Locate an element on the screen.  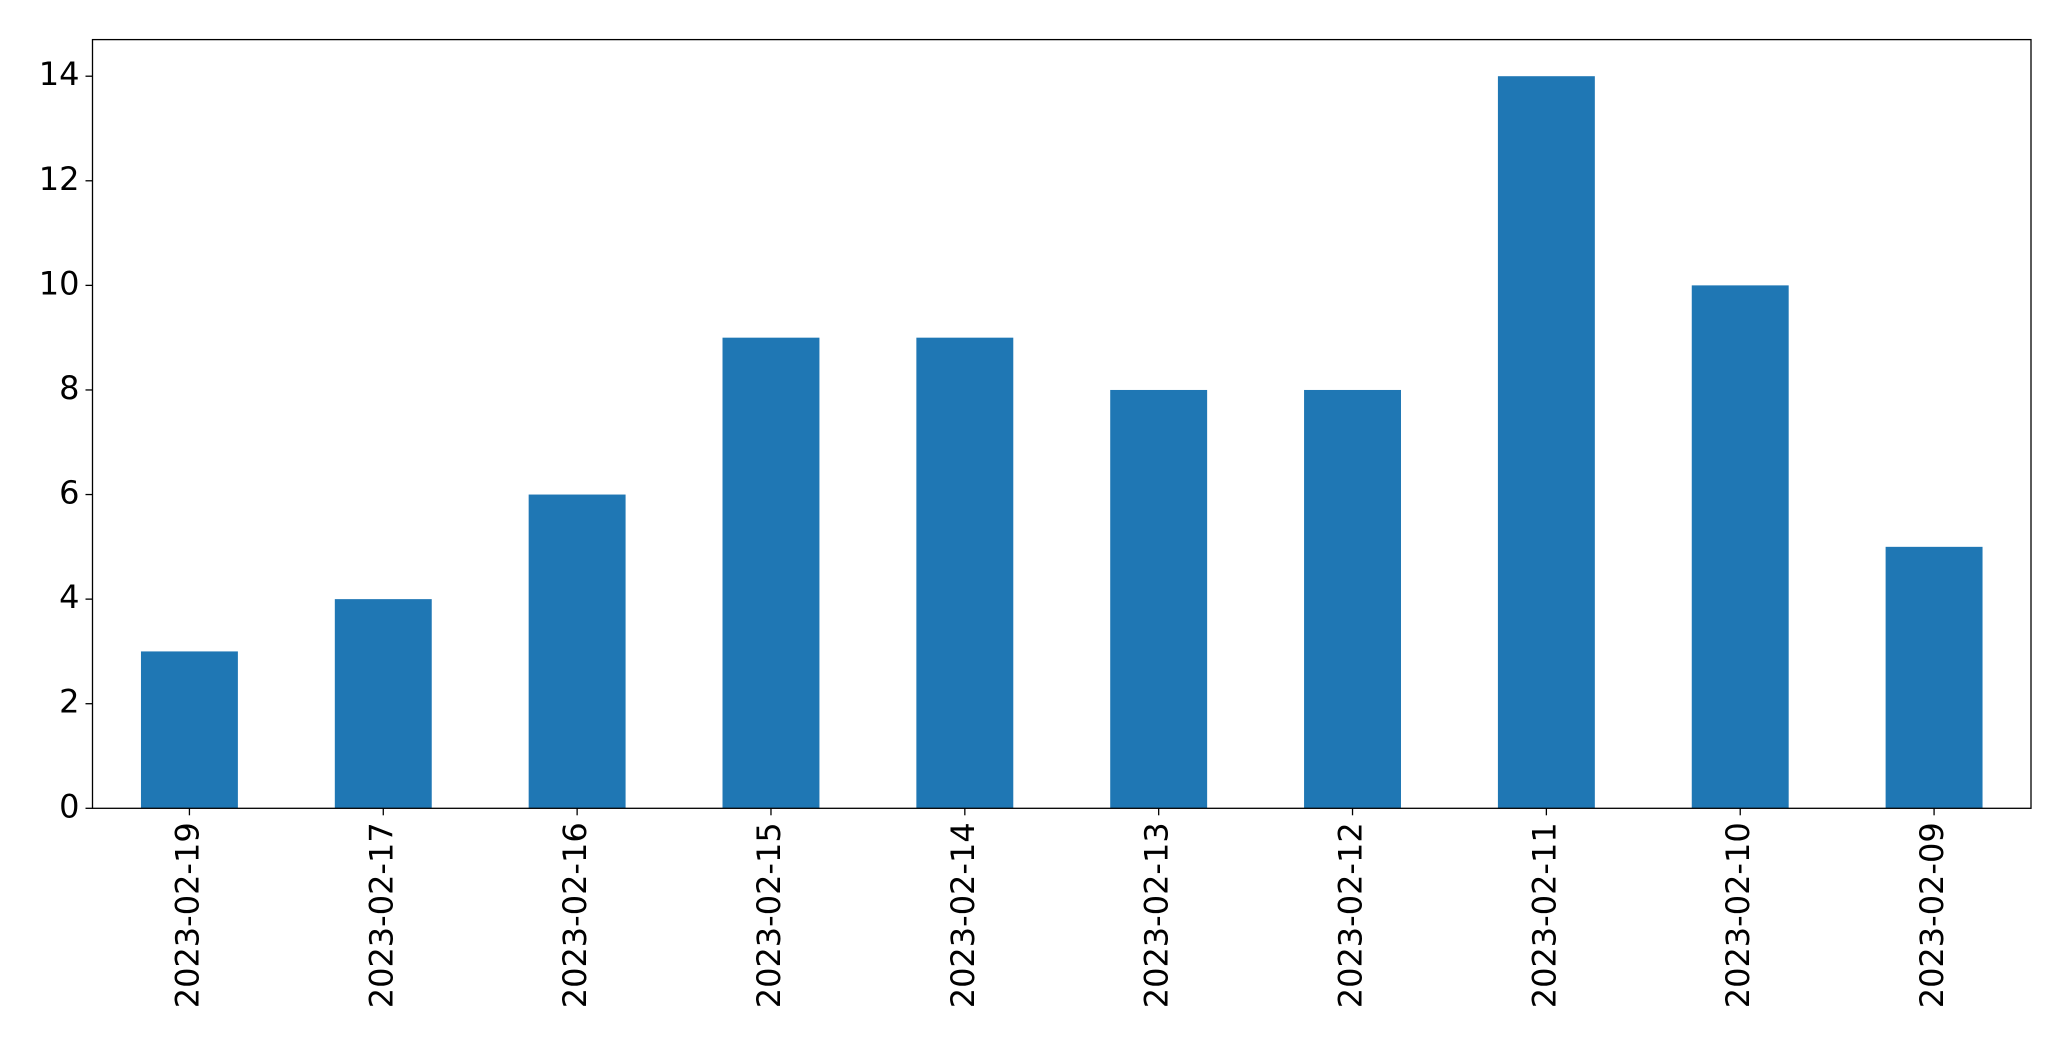
y-tick-label: 6 is located at coordinates (69, 493).